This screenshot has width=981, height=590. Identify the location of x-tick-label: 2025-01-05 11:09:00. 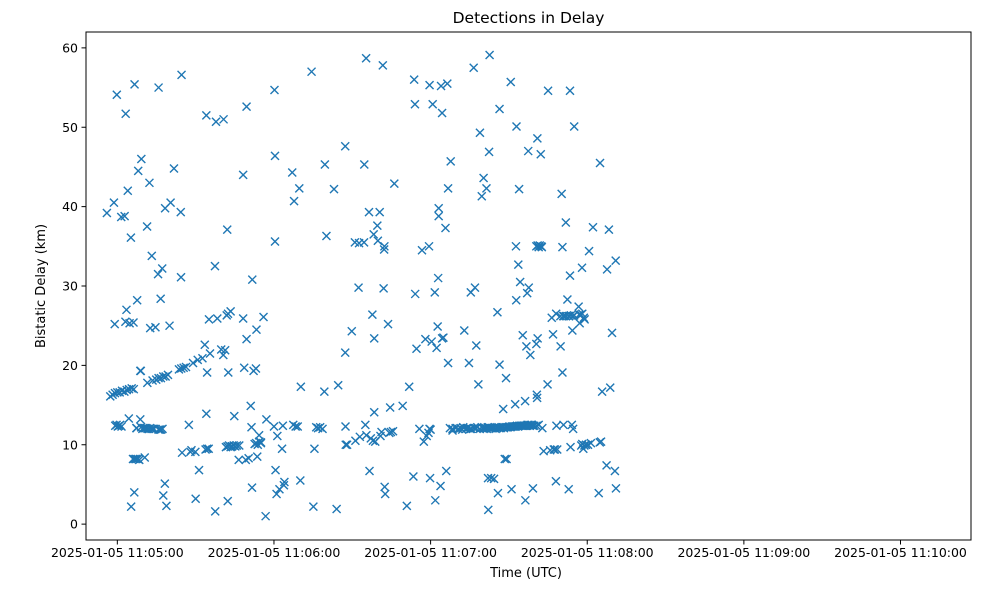
(743, 552).